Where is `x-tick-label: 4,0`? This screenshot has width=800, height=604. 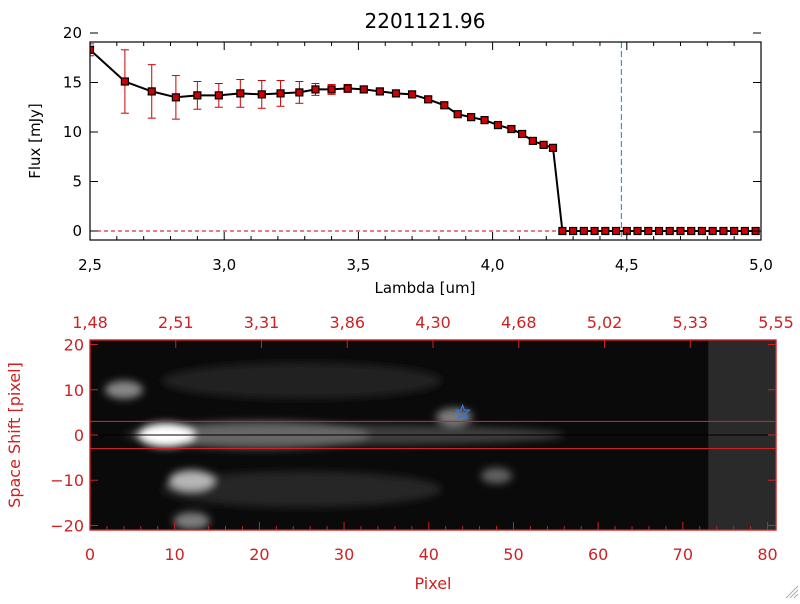 x-tick-label: 4,0 is located at coordinates (493, 265).